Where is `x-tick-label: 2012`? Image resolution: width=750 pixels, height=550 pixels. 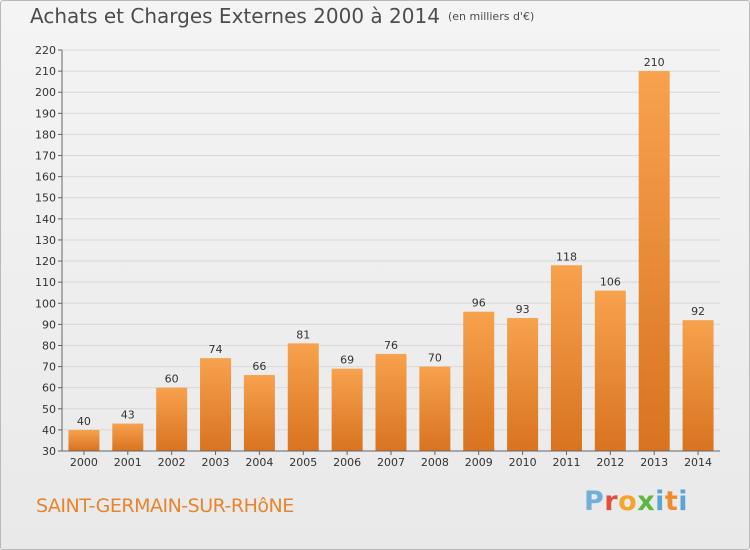
x-tick-label: 2012 is located at coordinates (610, 462).